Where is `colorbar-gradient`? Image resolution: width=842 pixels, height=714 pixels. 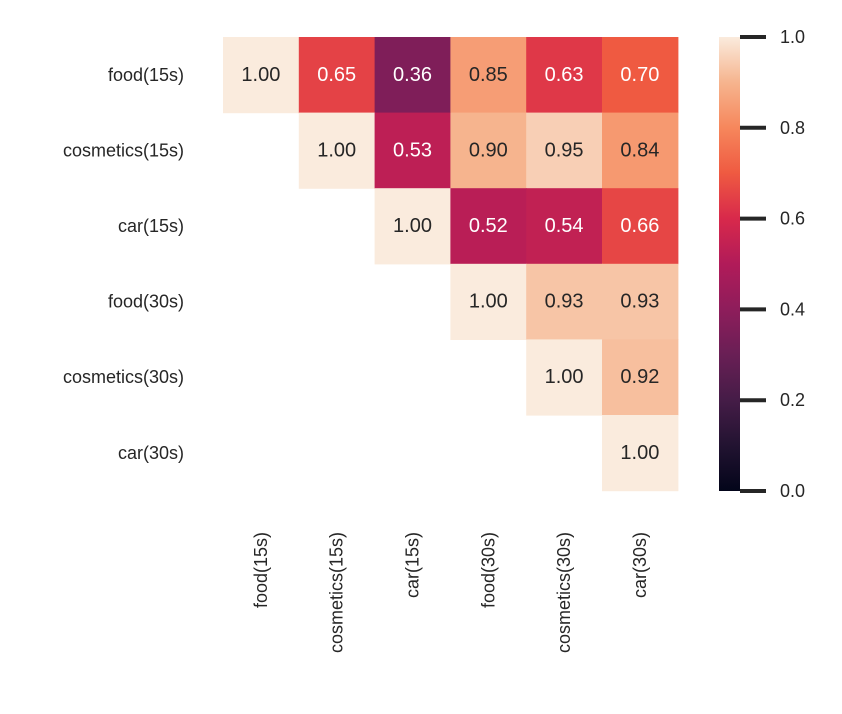
colorbar-gradient is located at coordinates (729, 264).